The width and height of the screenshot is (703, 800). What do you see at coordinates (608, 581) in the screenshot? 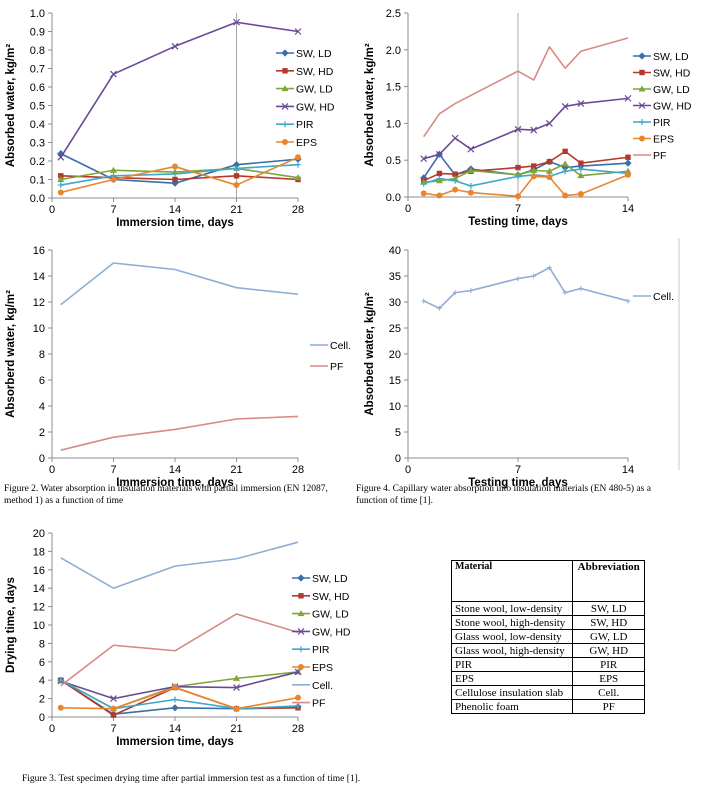
I see `abbreviation-header: Abbreviation` at bounding box center [608, 581].